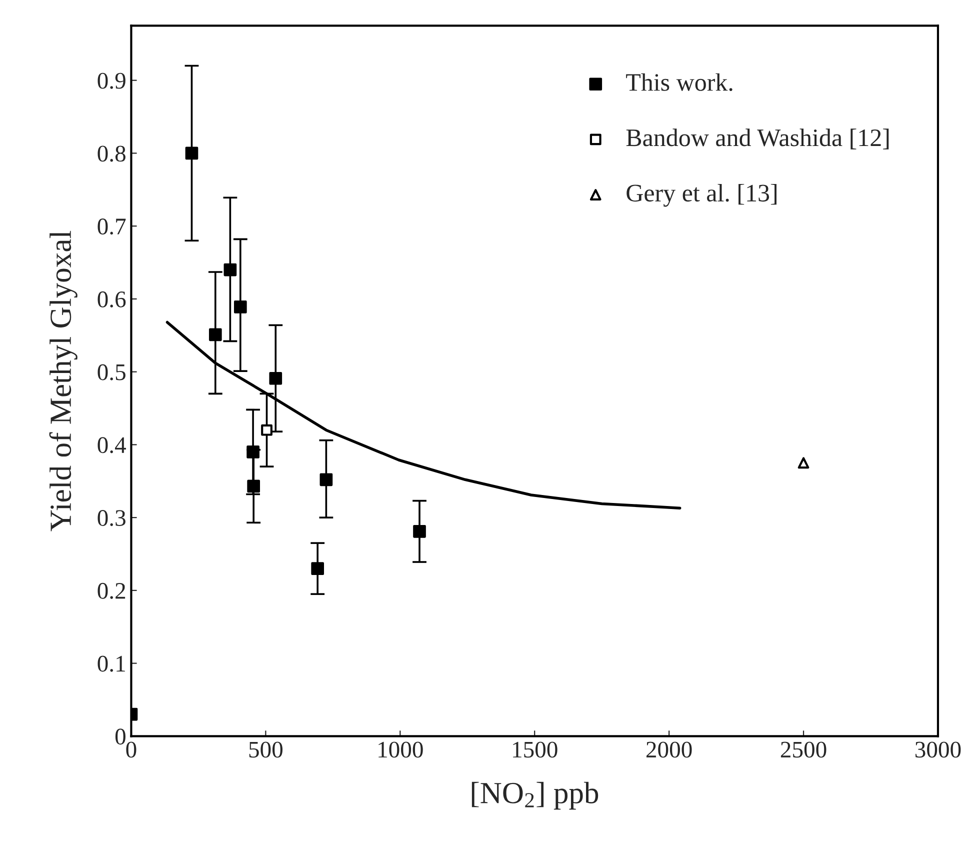 The width and height of the screenshot is (972, 856). What do you see at coordinates (112, 518) in the screenshot?
I see `y-tick-label: 0.3` at bounding box center [112, 518].